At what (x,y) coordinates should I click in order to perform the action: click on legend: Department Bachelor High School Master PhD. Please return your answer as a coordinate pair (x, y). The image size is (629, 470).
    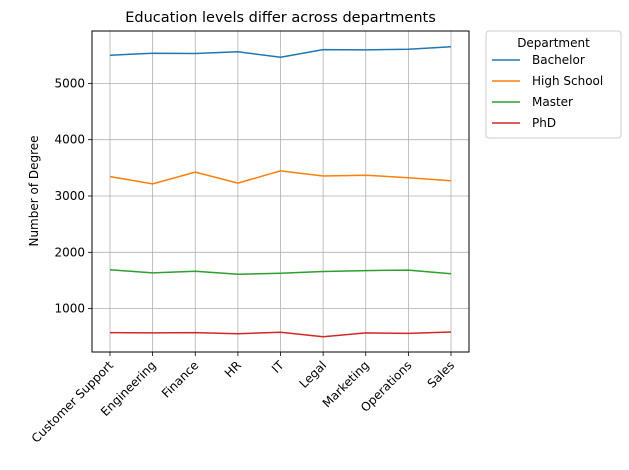
    Looking at the image, I should click on (553, 84).